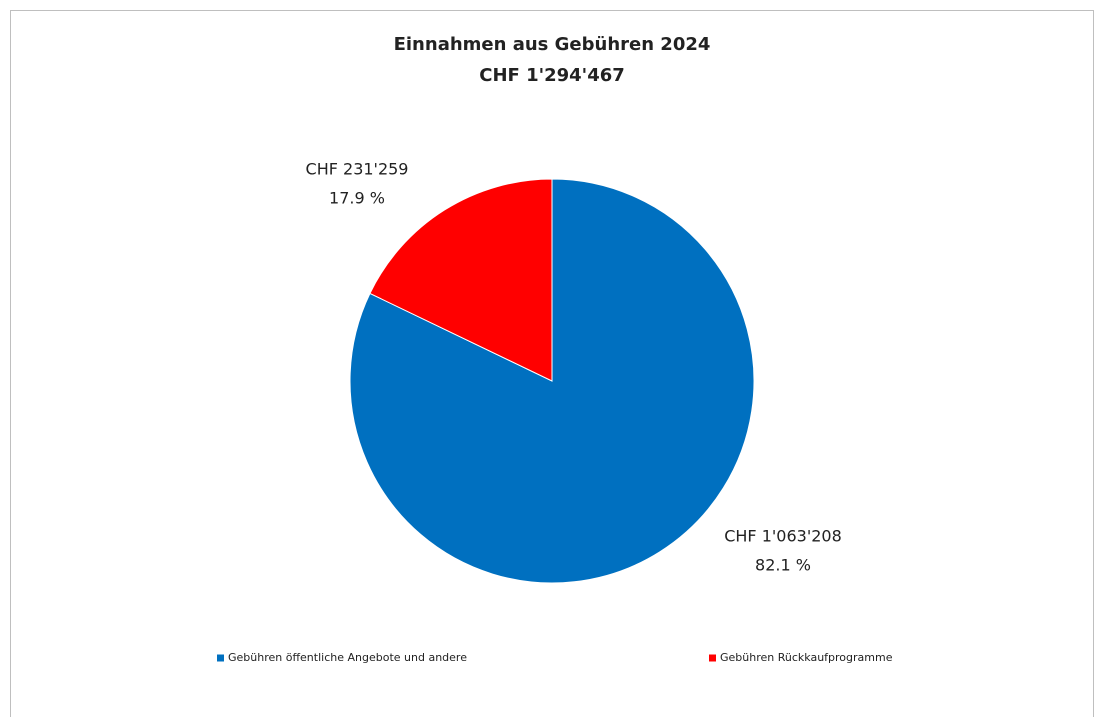  I want to click on percent-label: 82.1 %, so click(783, 565).